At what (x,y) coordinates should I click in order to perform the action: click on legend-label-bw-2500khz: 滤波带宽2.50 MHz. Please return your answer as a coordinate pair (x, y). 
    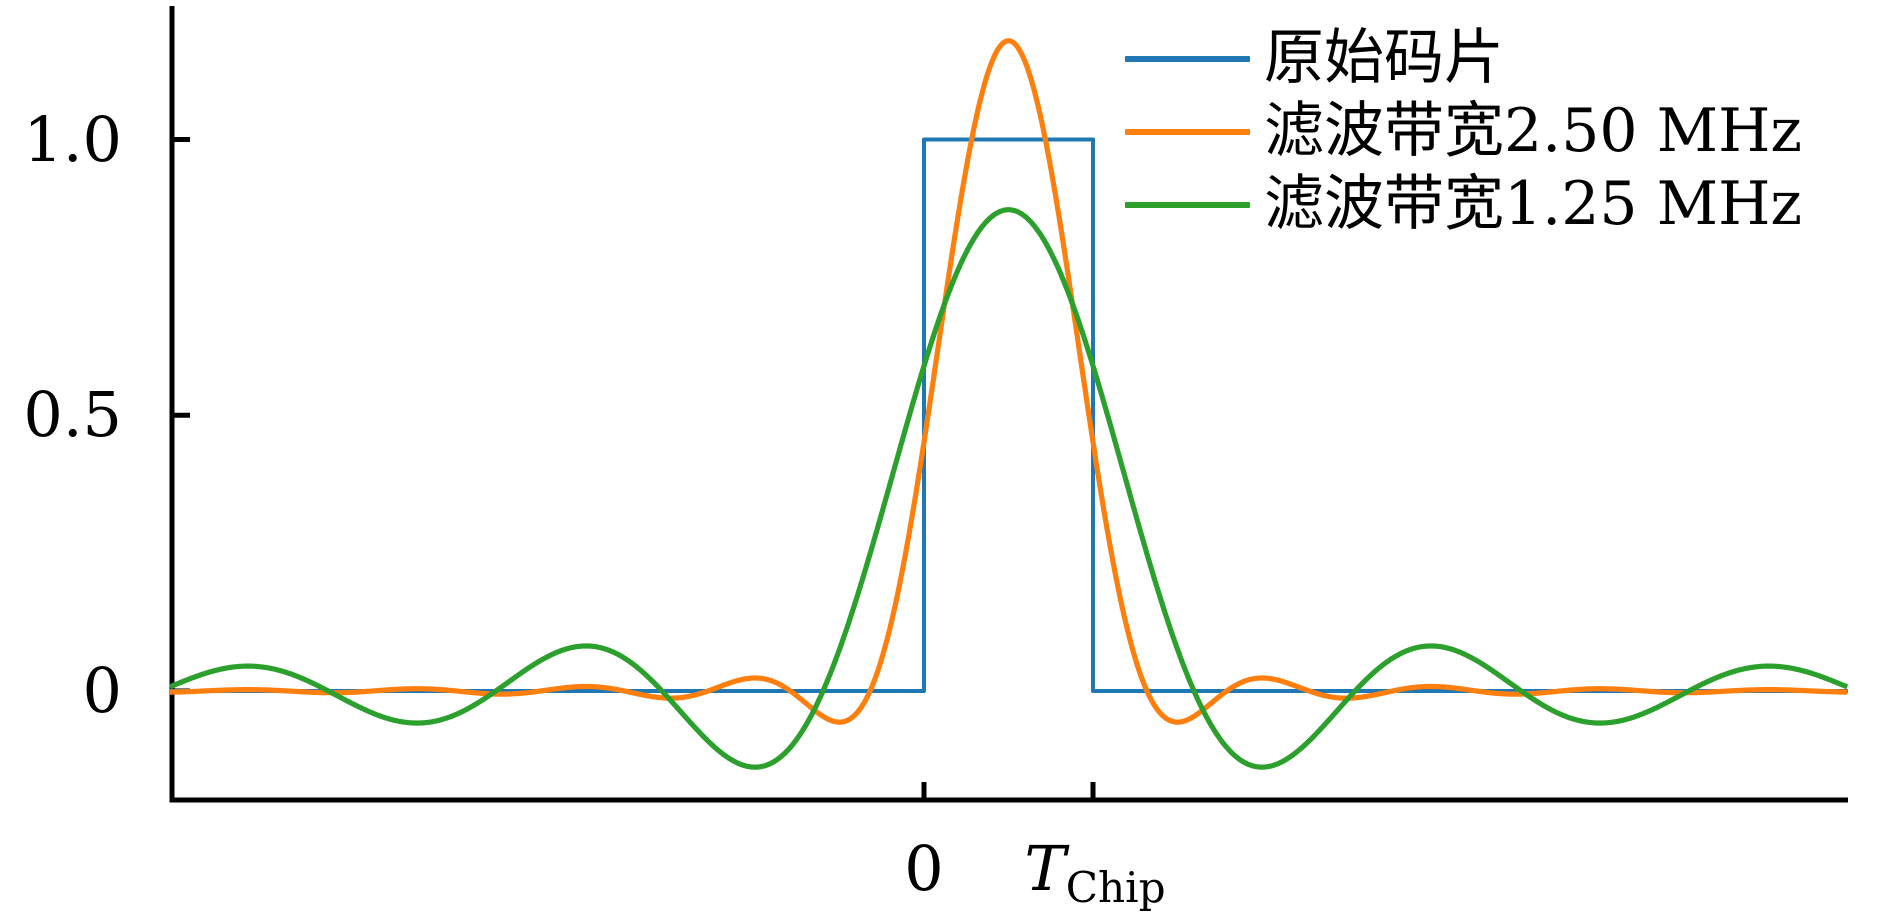
    Looking at the image, I should click on (1533, 131).